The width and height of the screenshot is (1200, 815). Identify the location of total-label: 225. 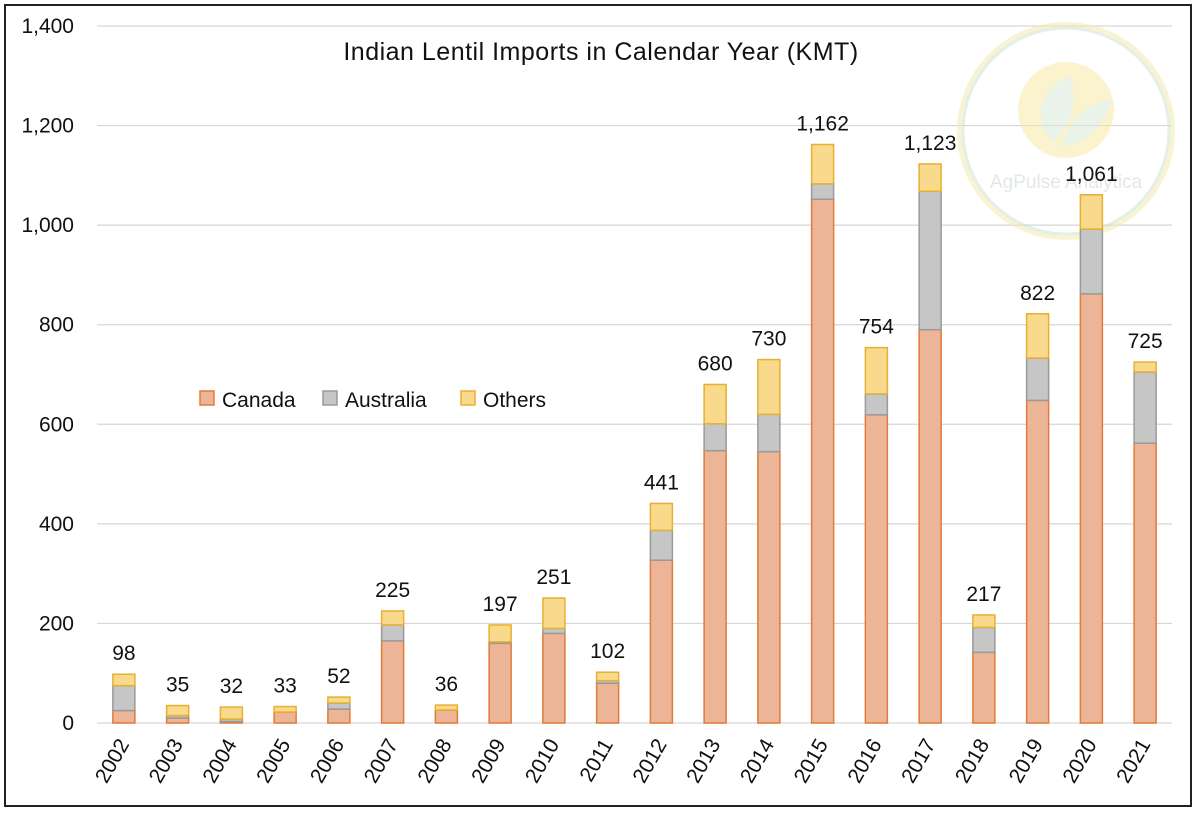
(392, 590).